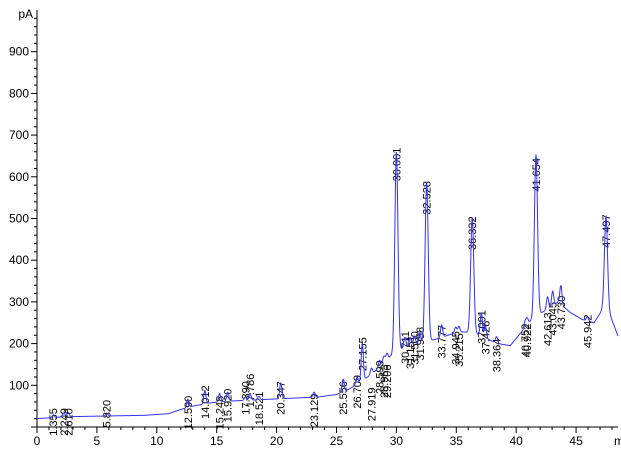 This screenshot has height=452, width=621. Describe the element at coordinates (217, 441) in the screenshot. I see `x-tick-label: 15` at that location.